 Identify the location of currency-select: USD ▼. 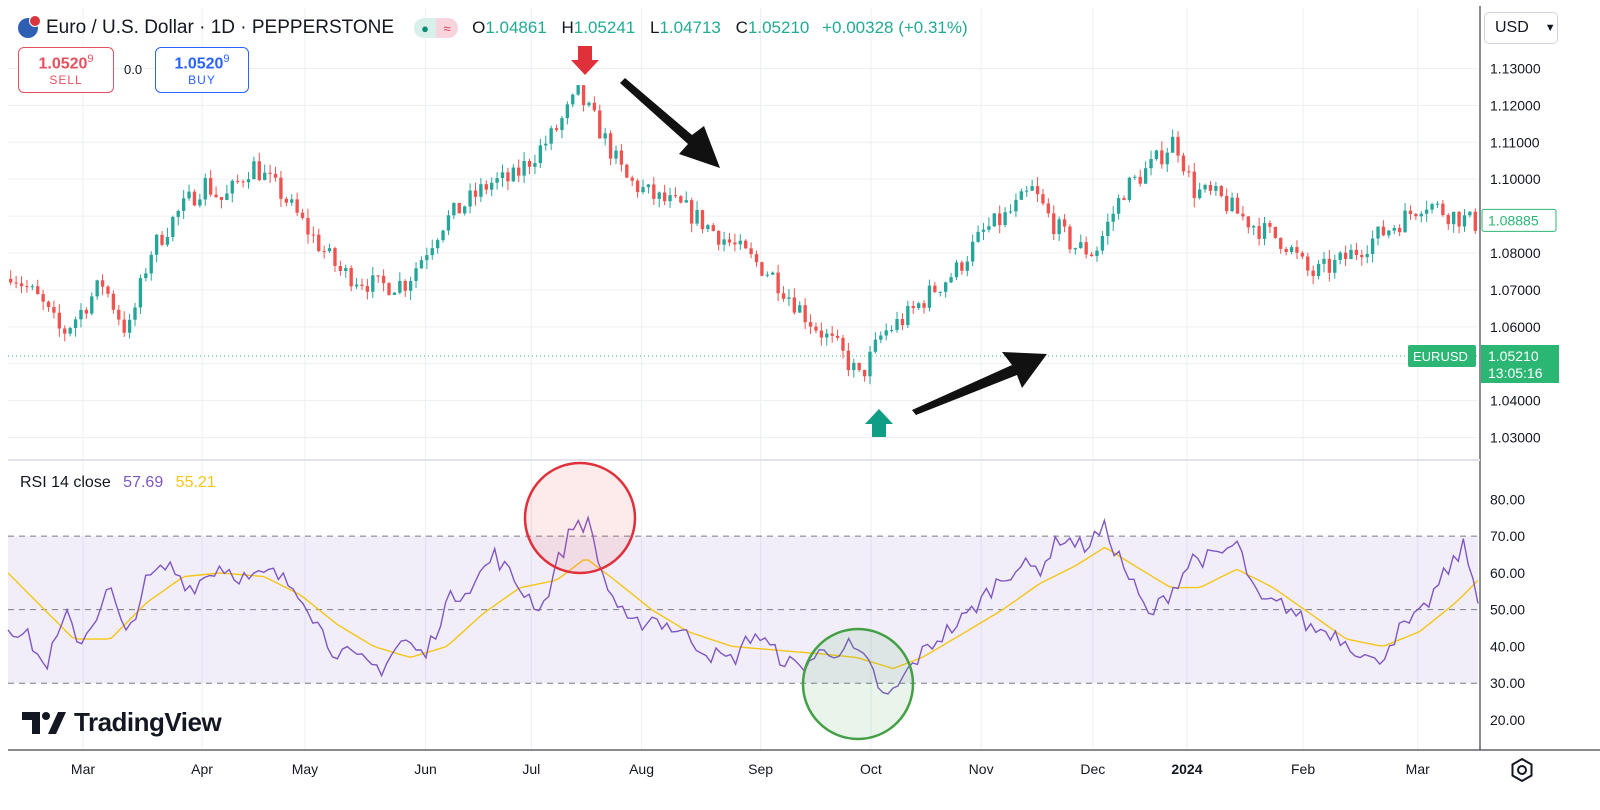
(1521, 28).